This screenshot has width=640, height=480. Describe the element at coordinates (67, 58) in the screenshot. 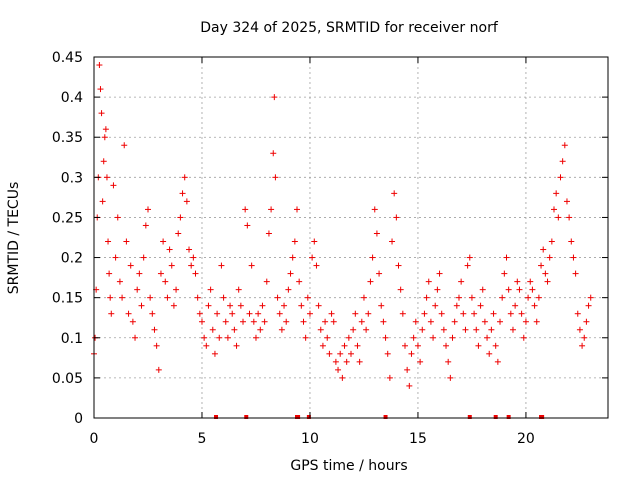

I see `y-tick-label: 0.45` at that location.